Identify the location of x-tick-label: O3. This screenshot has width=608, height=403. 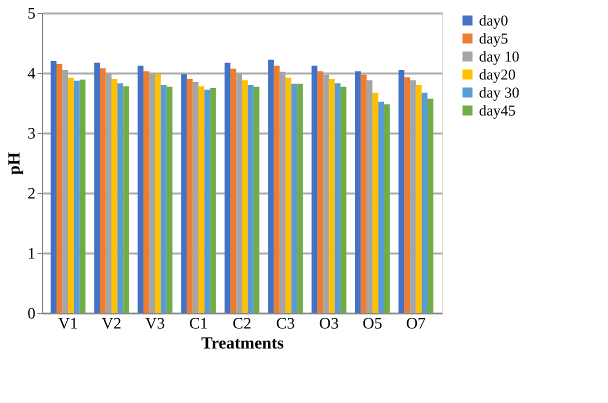
(329, 324).